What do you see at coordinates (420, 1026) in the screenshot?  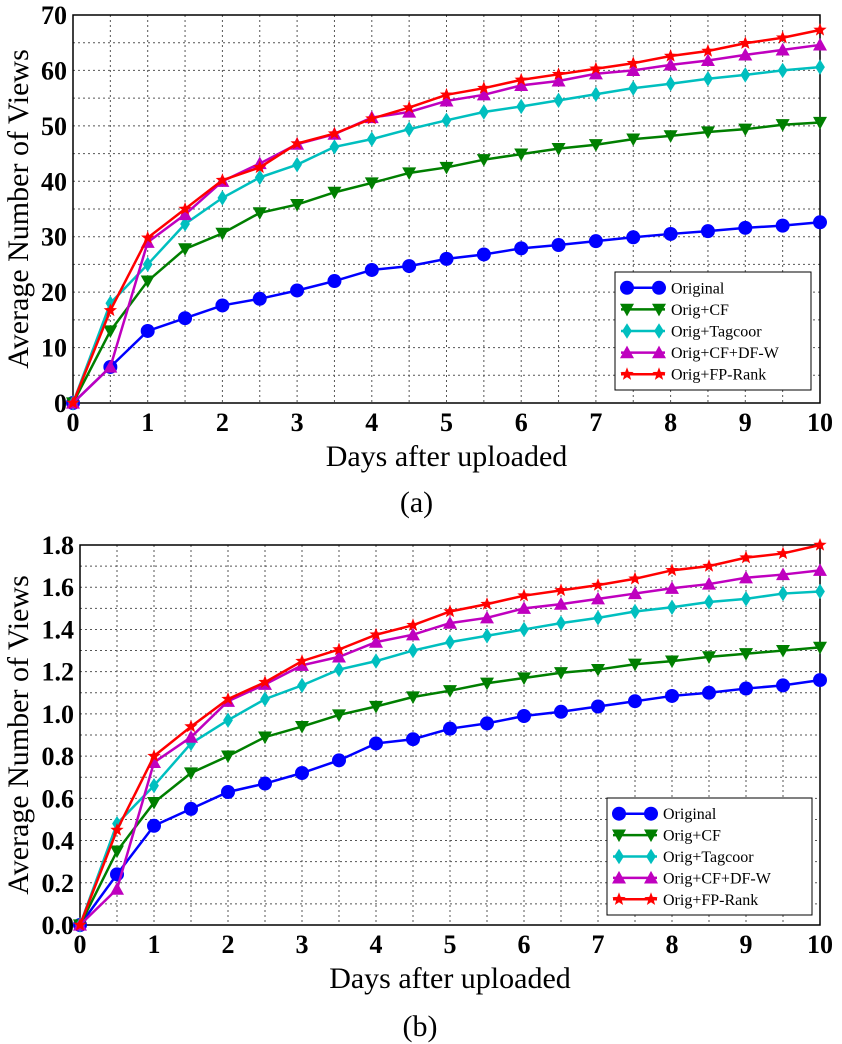 I see `chart-b-caption: (b)` at bounding box center [420, 1026].